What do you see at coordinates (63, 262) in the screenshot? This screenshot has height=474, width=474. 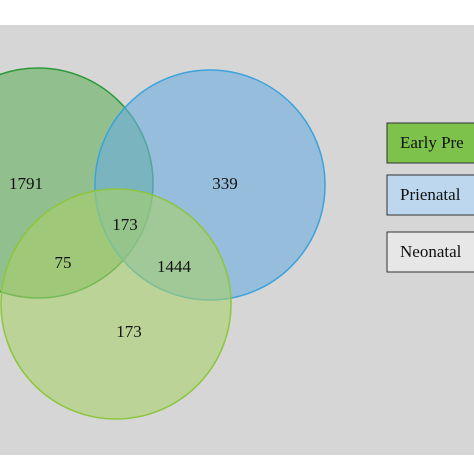 I see `region-count: 75` at bounding box center [63, 262].